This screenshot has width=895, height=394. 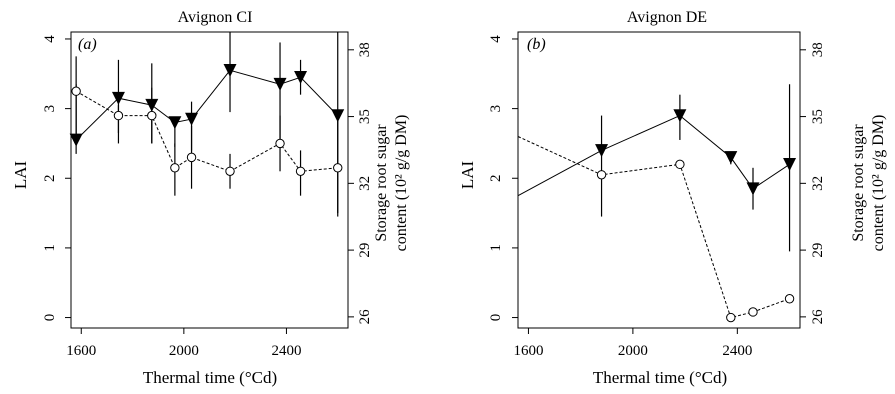 What do you see at coordinates (536, 44) in the screenshot?
I see `panel-b-label: (b)` at bounding box center [536, 44].